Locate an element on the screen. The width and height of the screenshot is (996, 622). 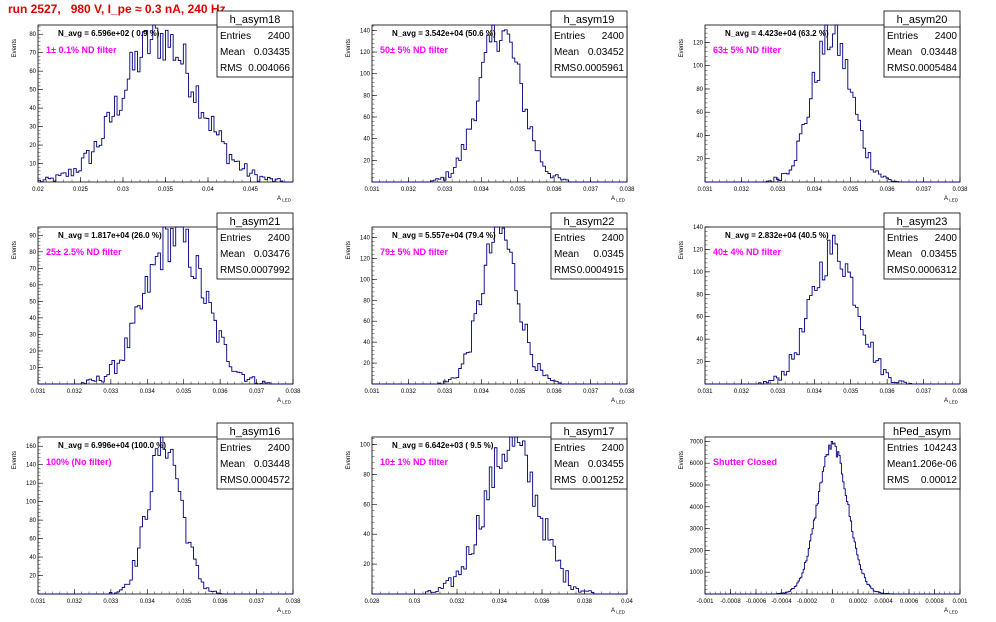
histogram-name: h_asym23 is located at coordinates (922, 222).